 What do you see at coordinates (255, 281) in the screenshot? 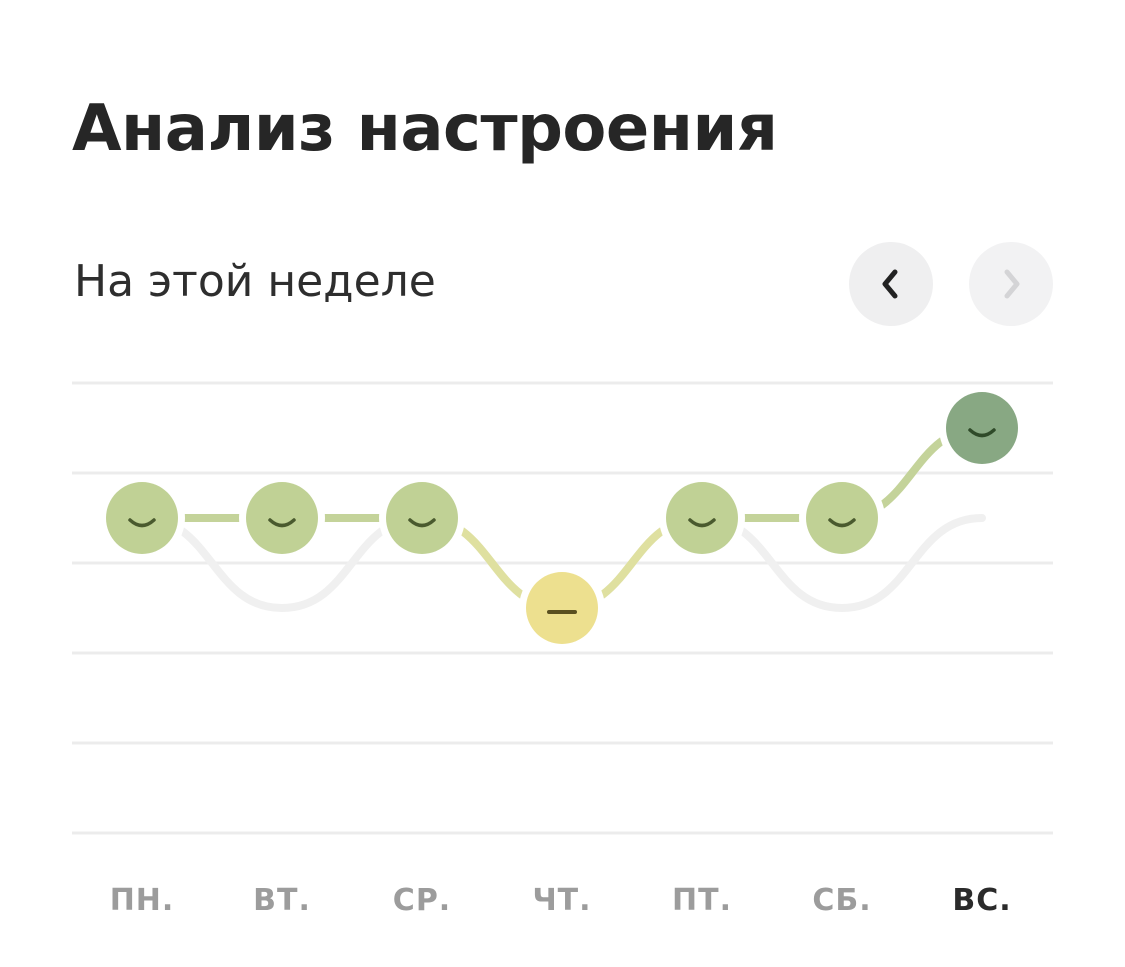
I see `period-label: На этой неделе` at bounding box center [255, 281].